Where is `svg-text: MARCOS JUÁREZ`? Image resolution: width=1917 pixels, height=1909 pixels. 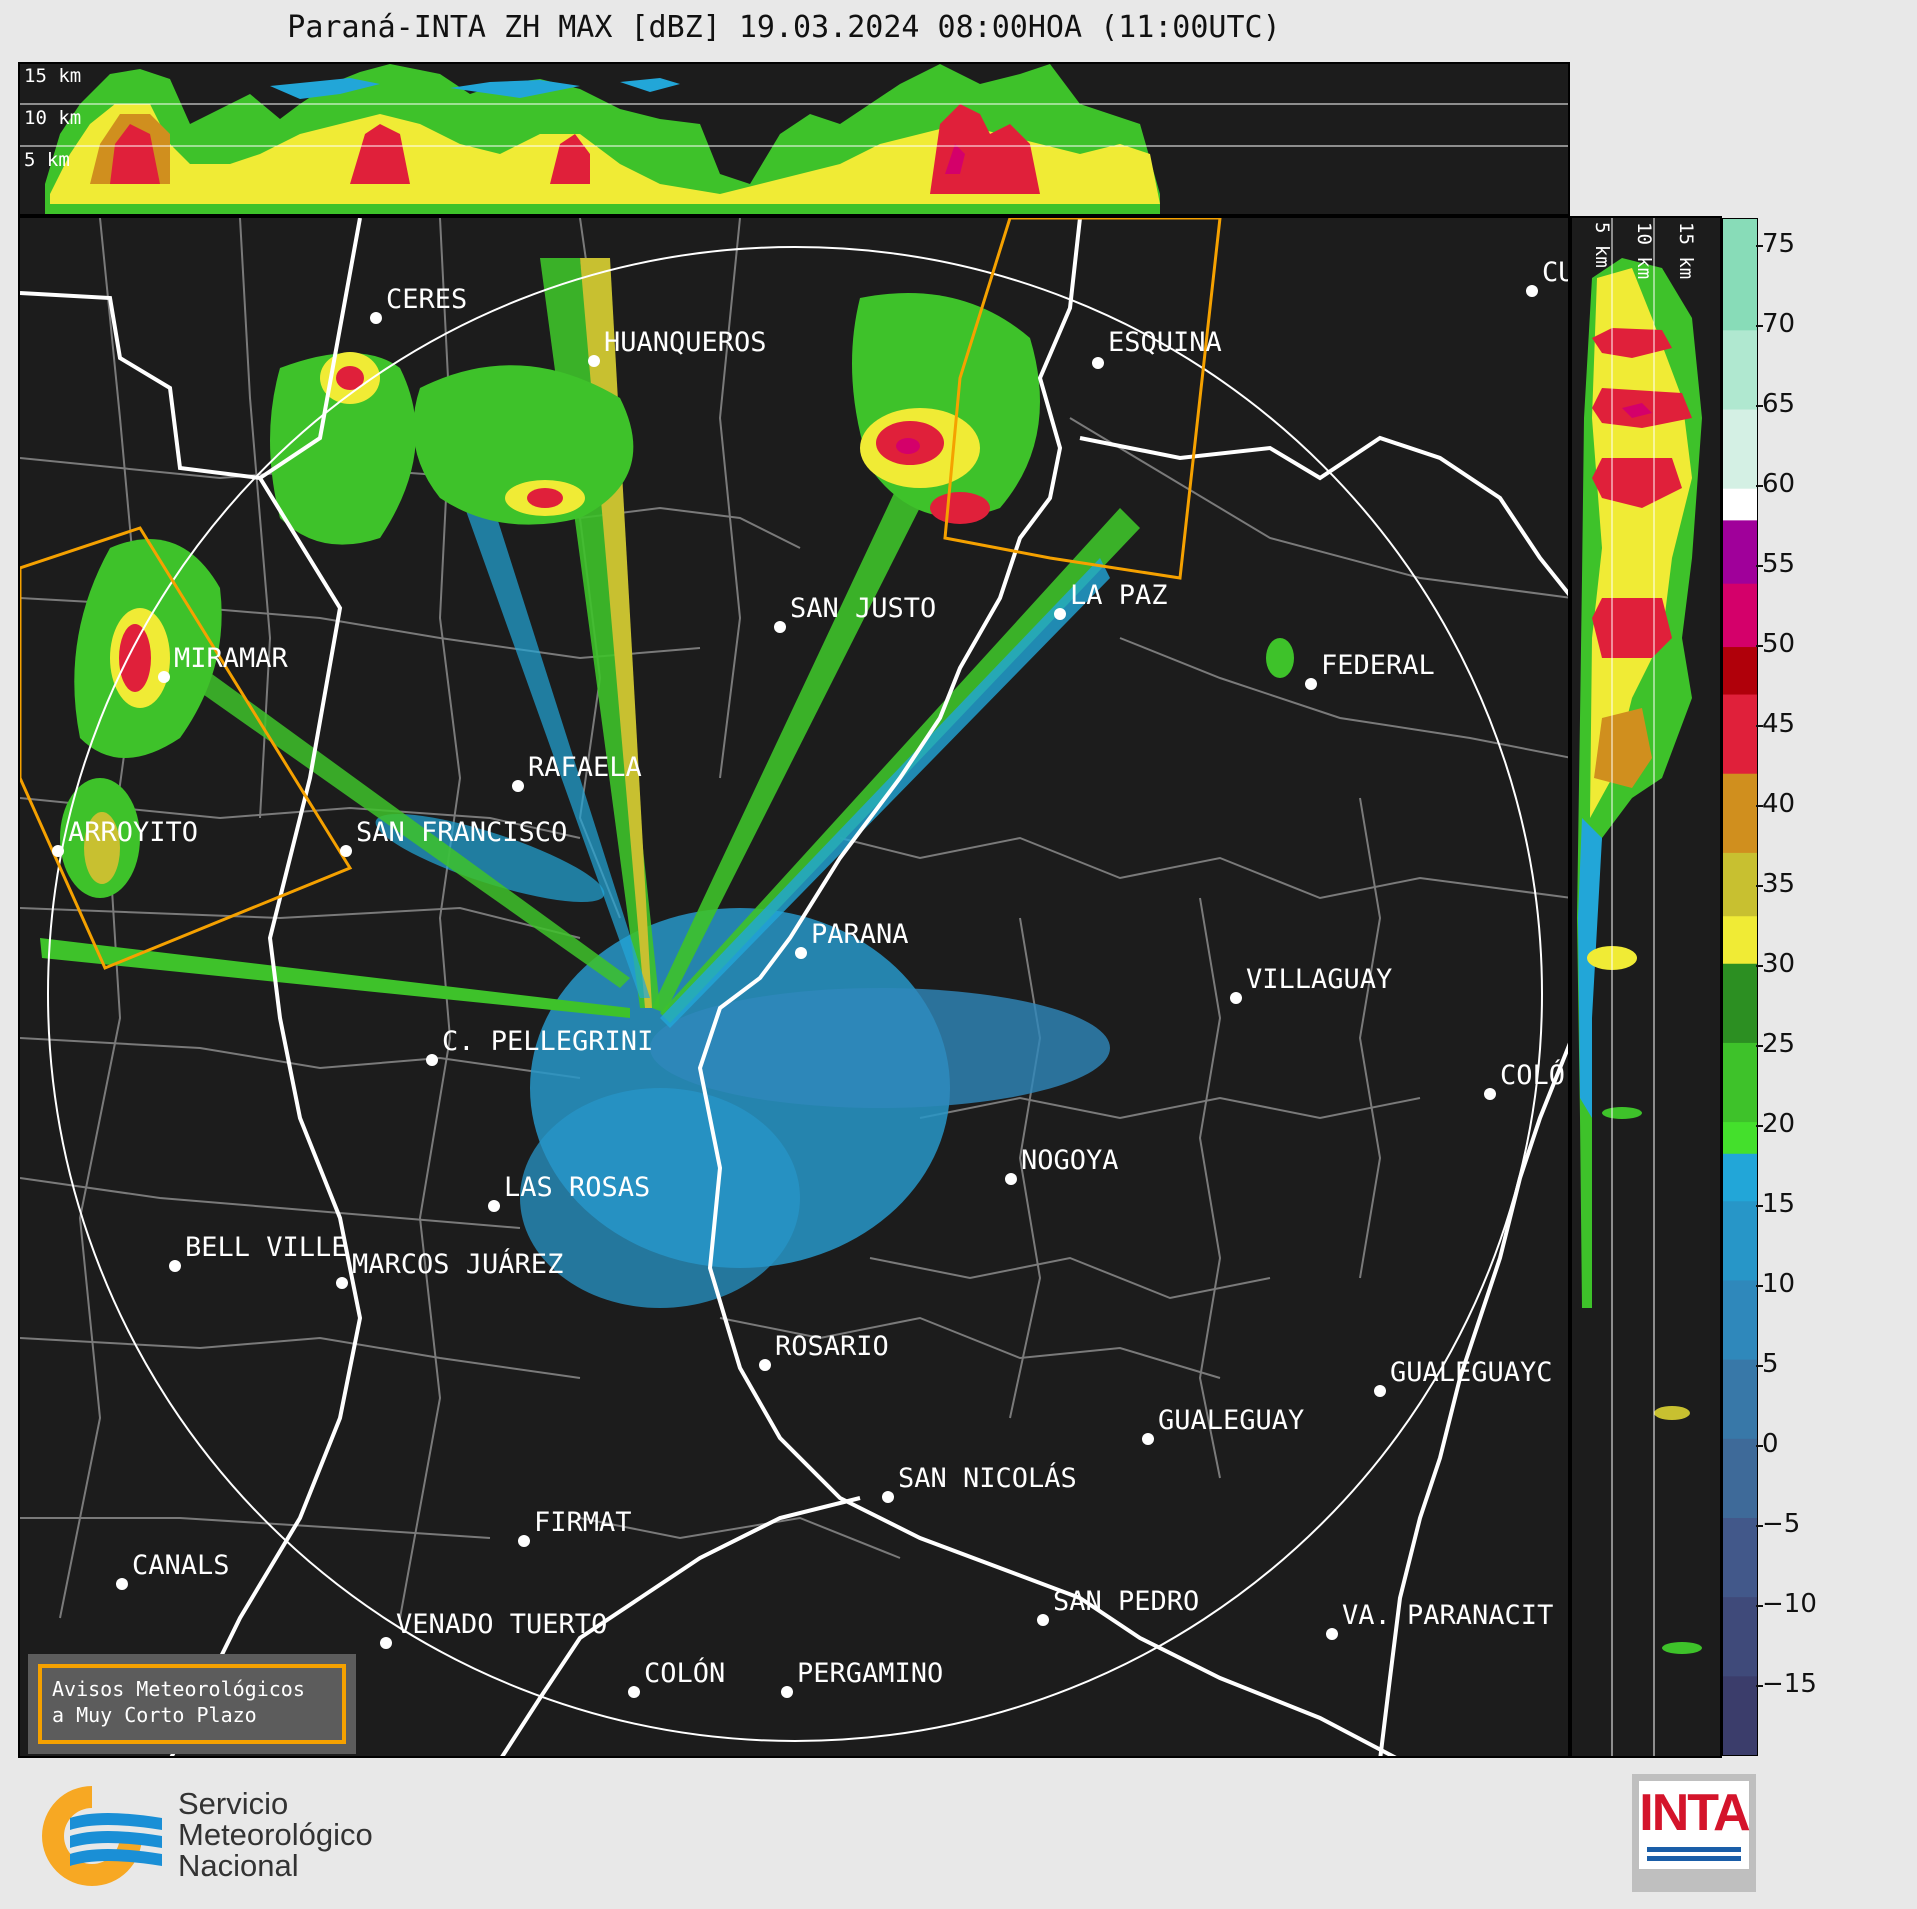
svg-text: MARCOS JUÁREZ is located at coordinates (457, 1264).